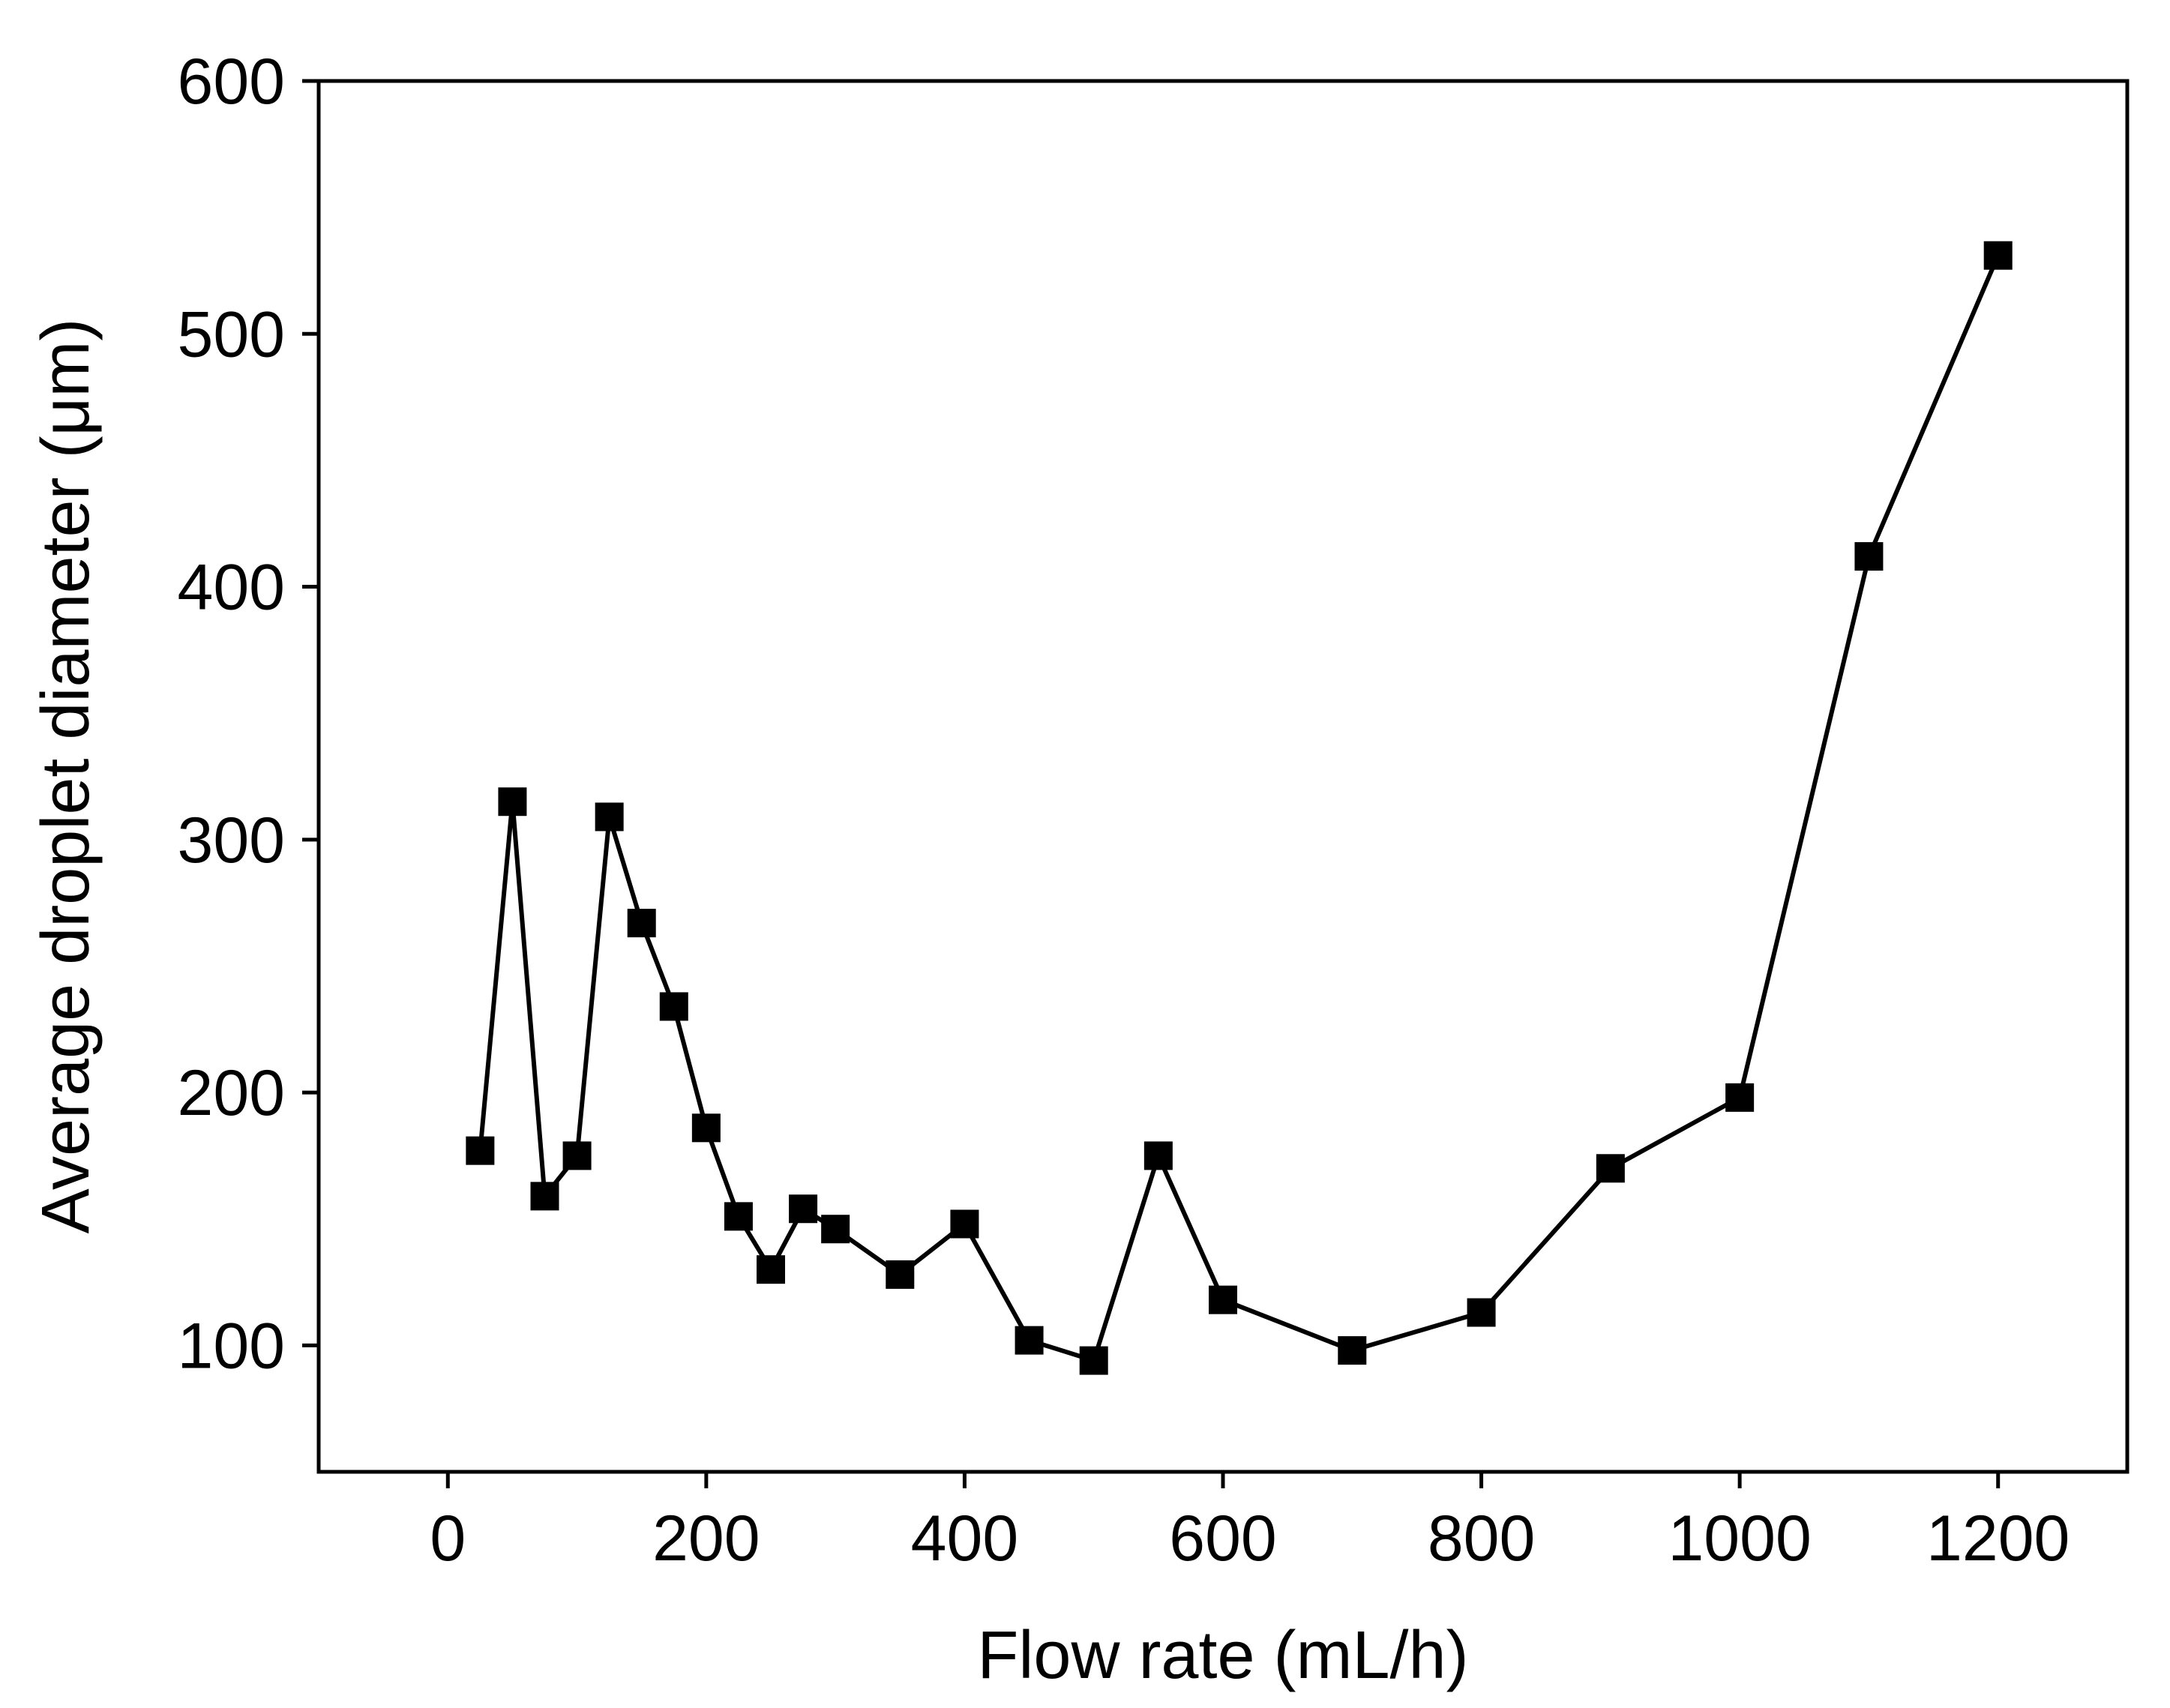 The height and width of the screenshot is (1708, 2170). What do you see at coordinates (706, 1539) in the screenshot?
I see `x-tick-label: 200` at bounding box center [706, 1539].